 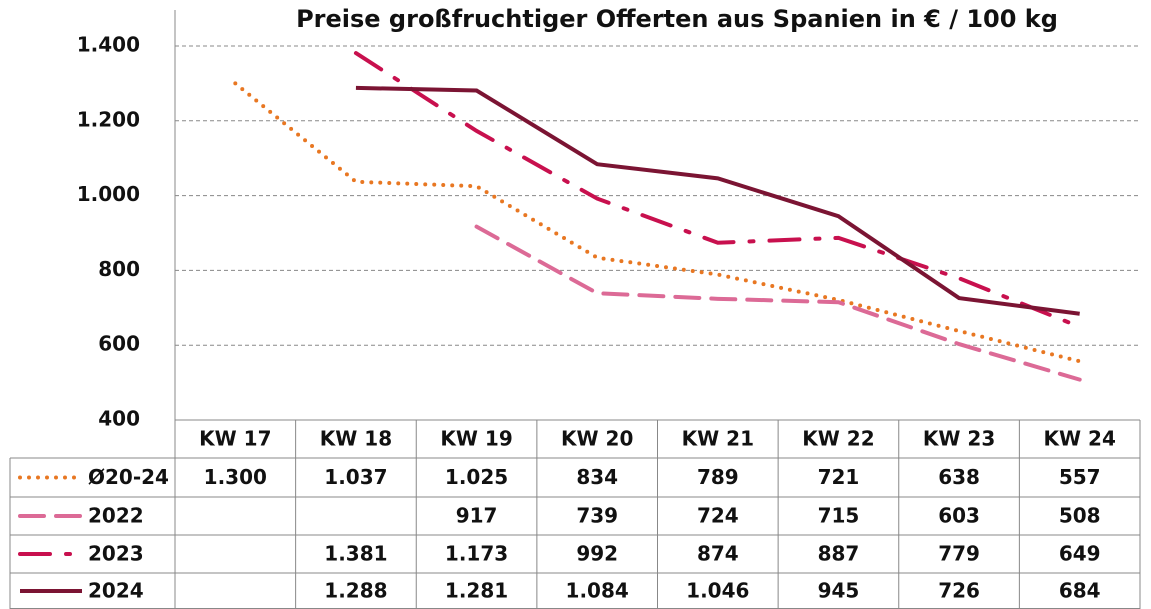 What do you see at coordinates (838, 439) in the screenshot?
I see `x-tick-label: KW 22` at bounding box center [838, 439].